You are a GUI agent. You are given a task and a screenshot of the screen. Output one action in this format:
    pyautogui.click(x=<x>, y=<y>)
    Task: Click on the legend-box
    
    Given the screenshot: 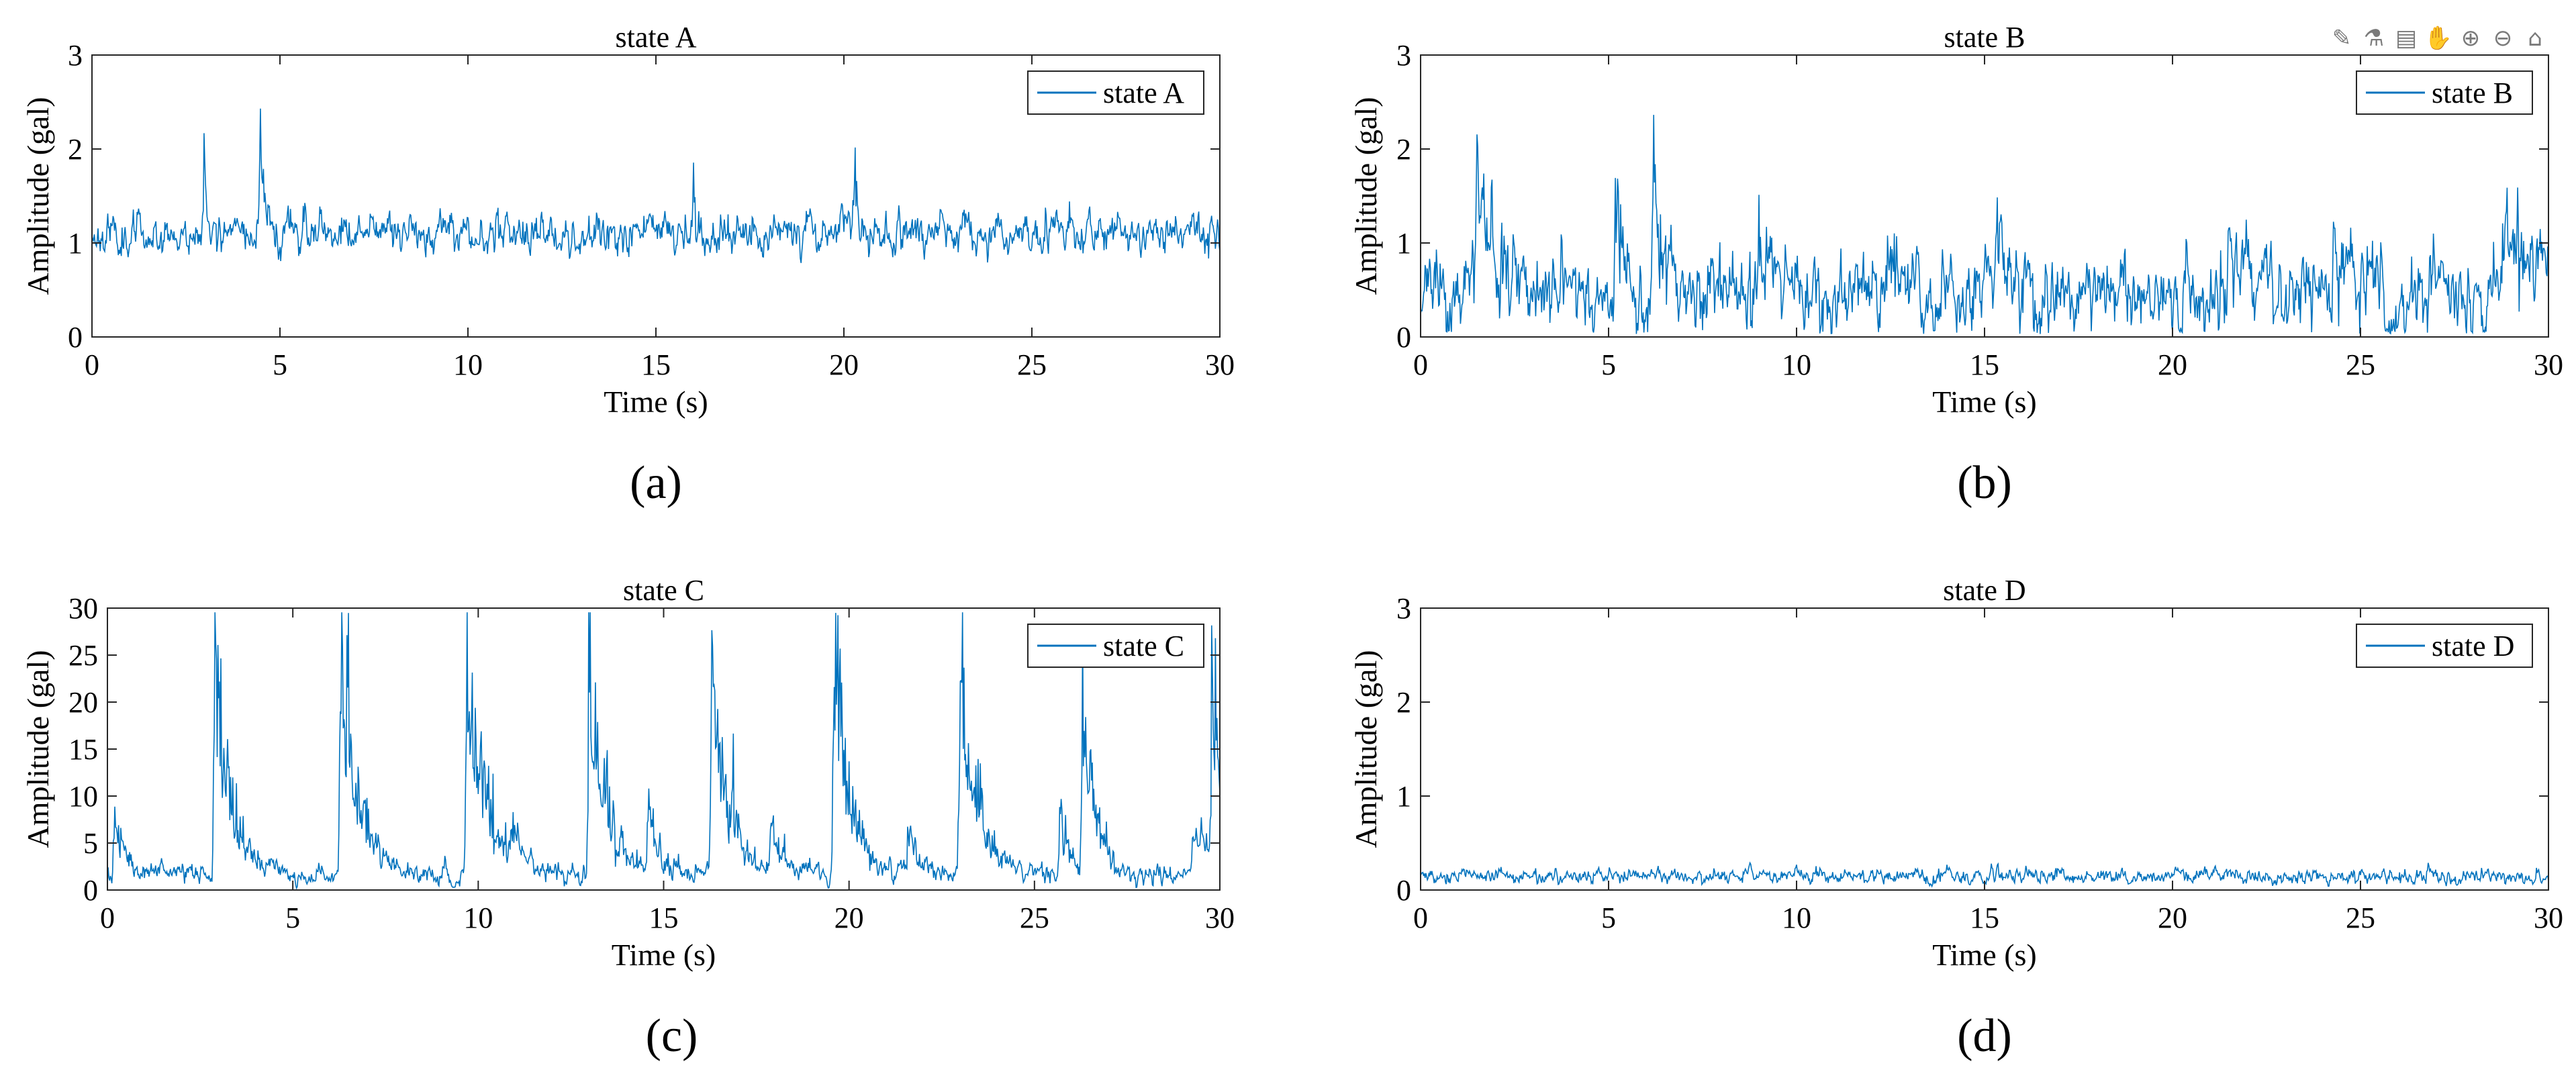 What is the action you would take?
    pyautogui.click(x=1115, y=646)
    